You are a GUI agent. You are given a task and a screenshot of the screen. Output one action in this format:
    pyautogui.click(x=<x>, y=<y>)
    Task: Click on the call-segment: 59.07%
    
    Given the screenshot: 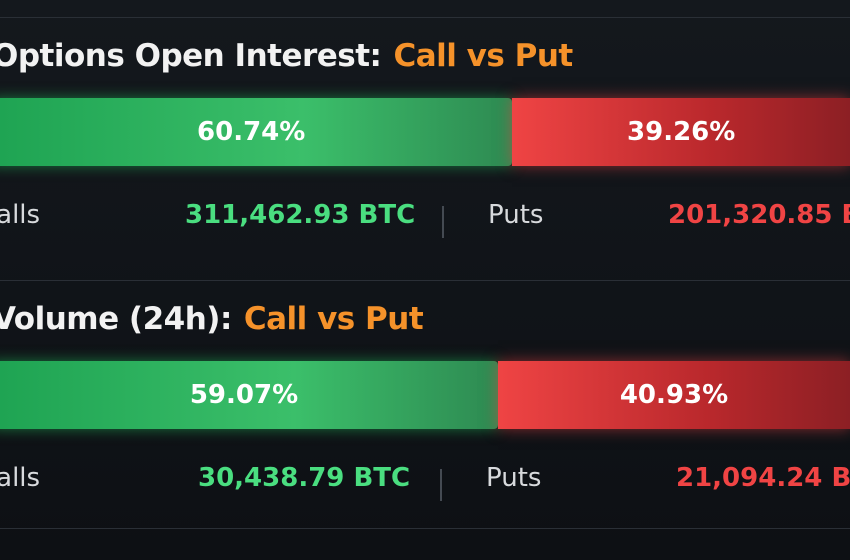 What is the action you would take?
    pyautogui.click(x=249, y=395)
    